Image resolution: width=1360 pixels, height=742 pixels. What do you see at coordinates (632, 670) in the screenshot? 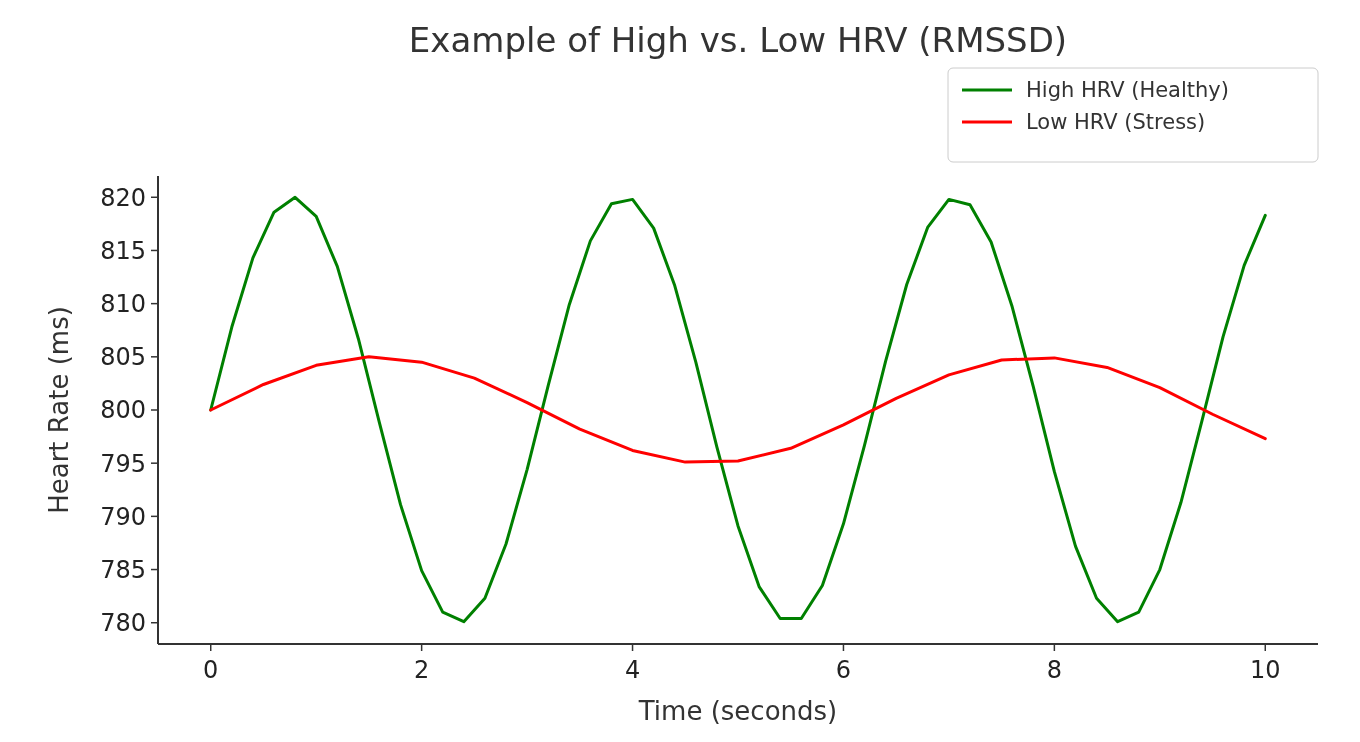
I see `x-tick-label: 4` at bounding box center [632, 670].